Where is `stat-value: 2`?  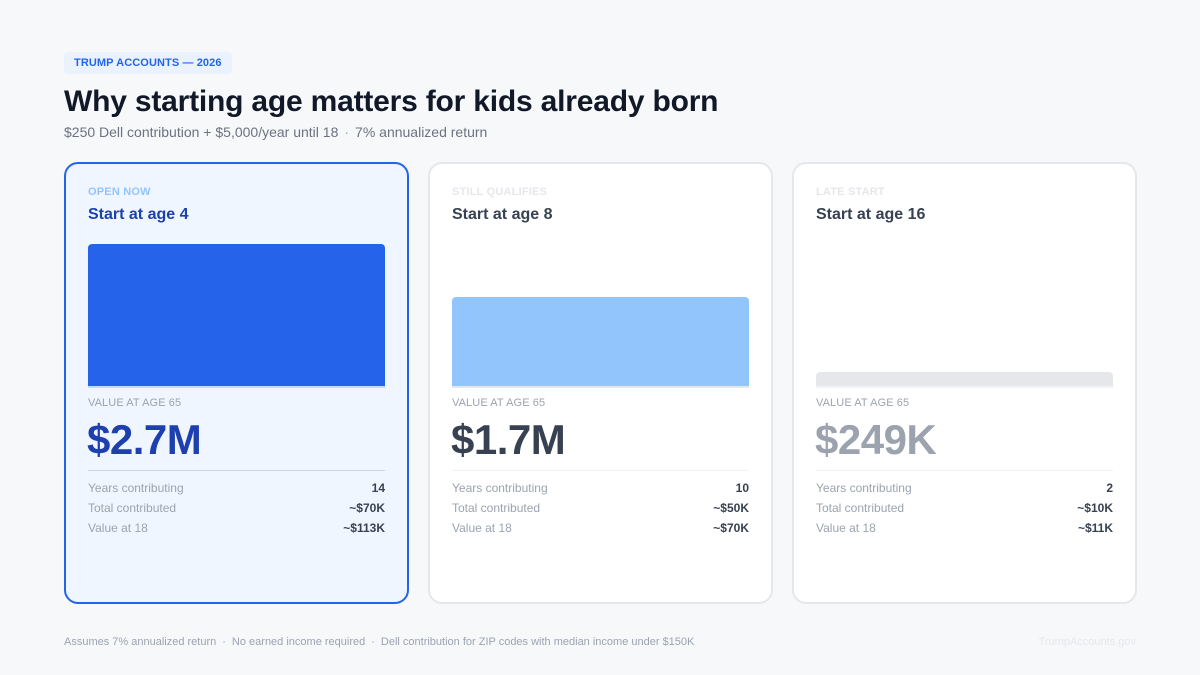 stat-value: 2 is located at coordinates (1109, 488).